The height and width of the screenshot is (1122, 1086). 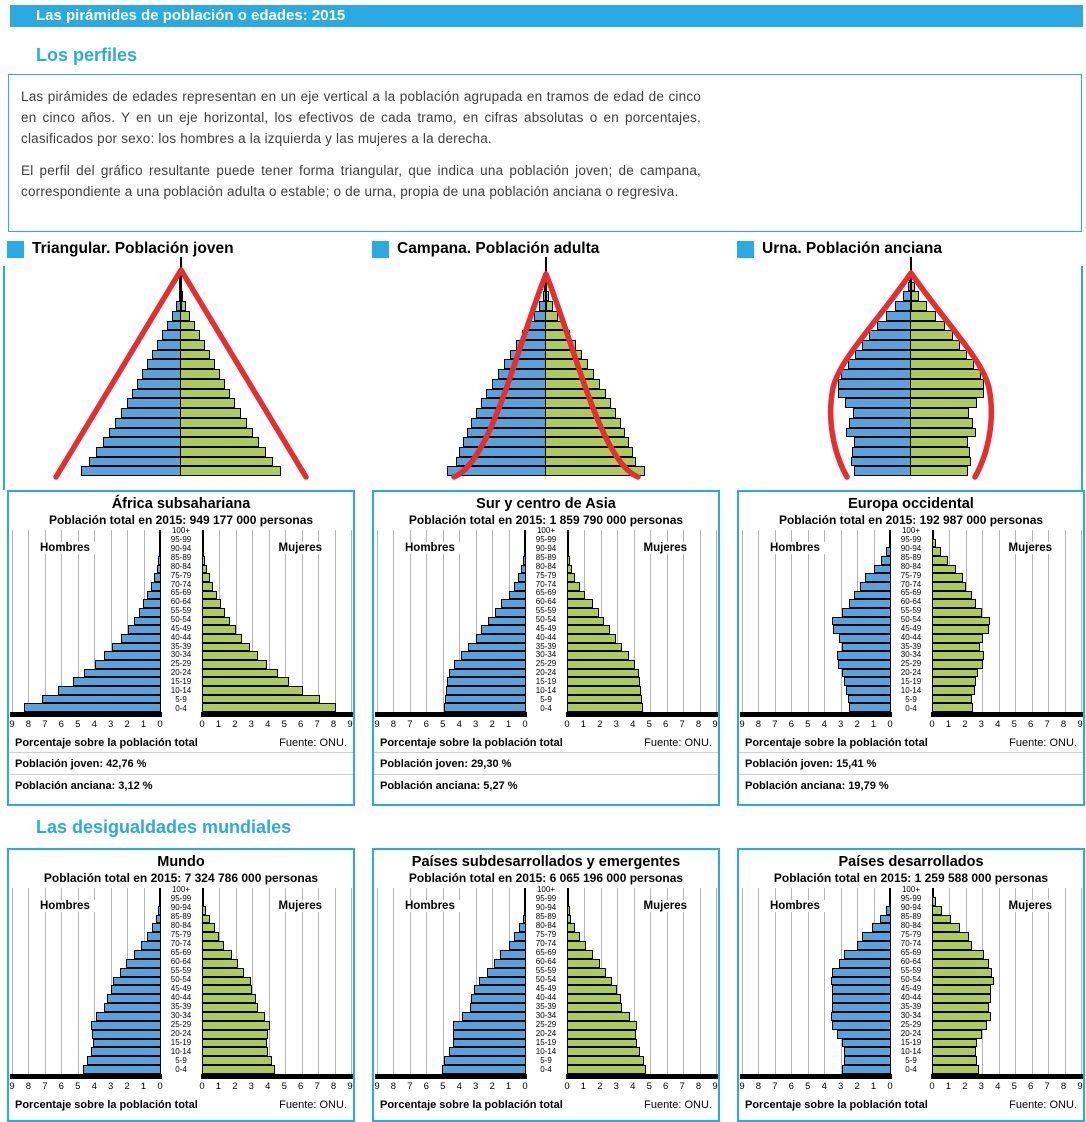 What do you see at coordinates (911, 557) in the screenshot?
I see `age-group-label: 85-89` at bounding box center [911, 557].